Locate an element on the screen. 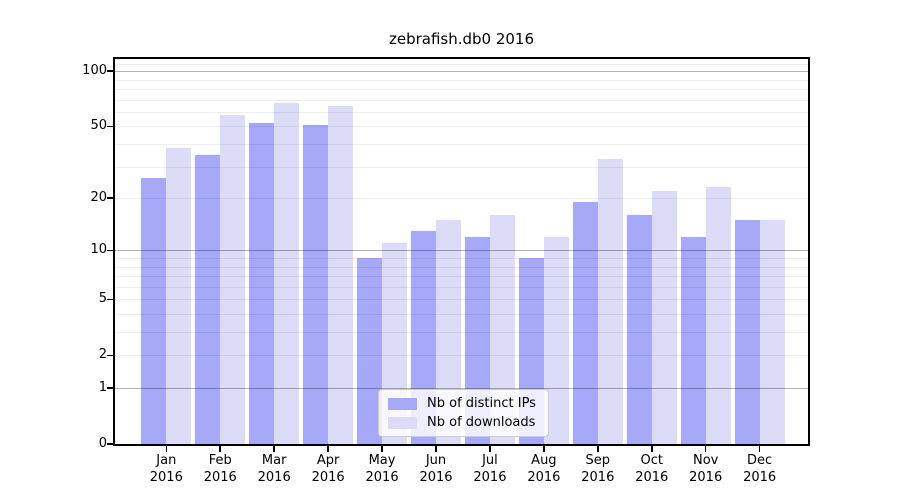  x-tick-label: Jan 2016 is located at coordinates (166, 469).